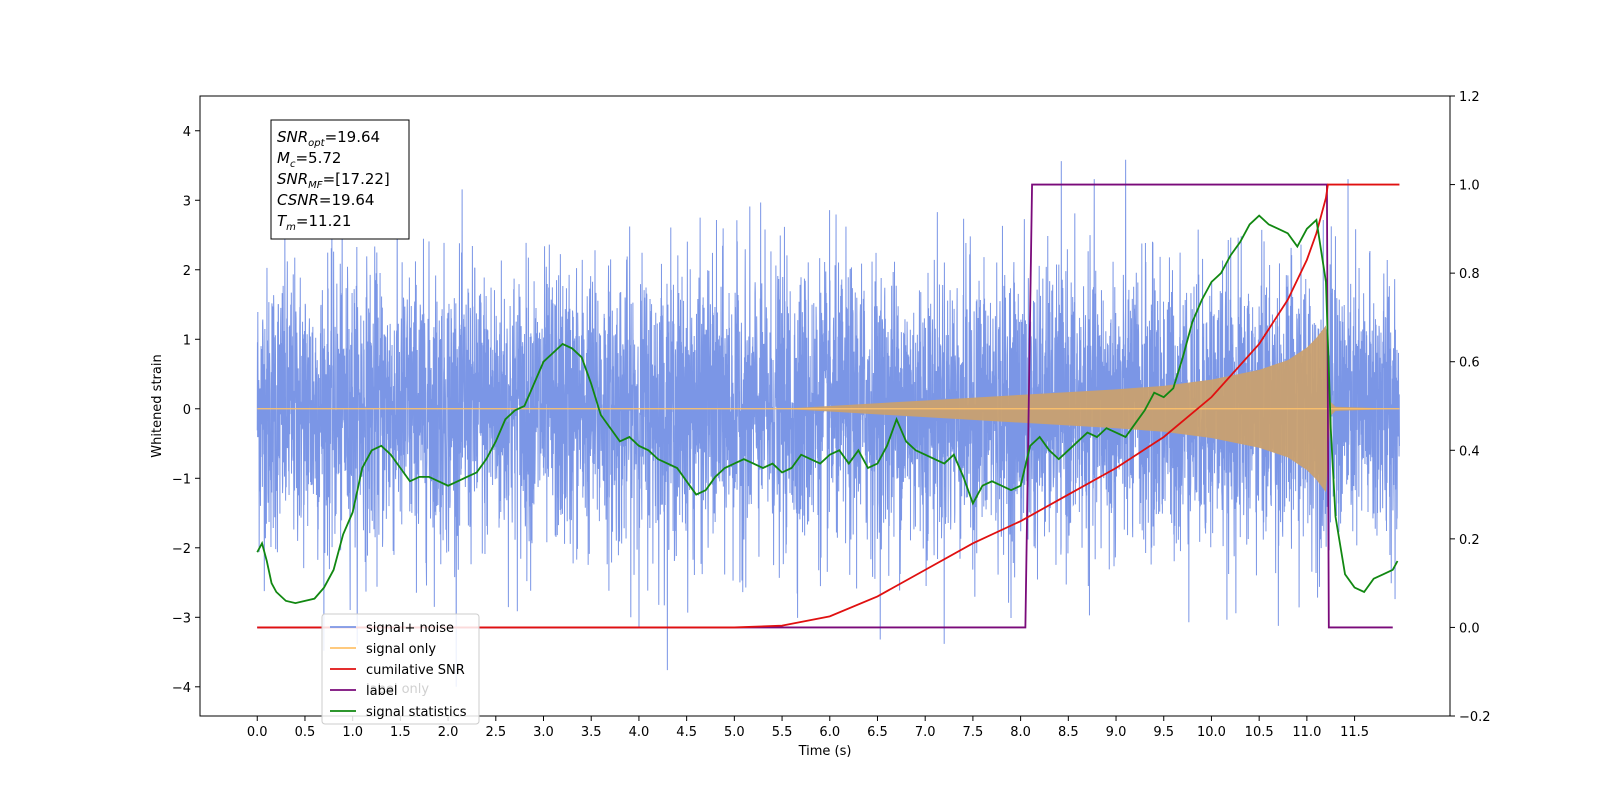 The height and width of the screenshot is (800, 1600). What do you see at coordinates (187, 132) in the screenshot?
I see `y-tick-label: 4` at bounding box center [187, 132].